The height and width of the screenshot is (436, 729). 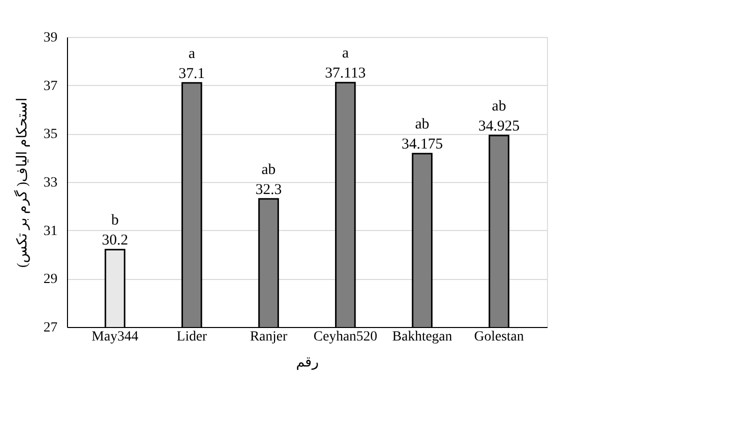 What do you see at coordinates (51, 38) in the screenshot?
I see `y-tick-label: 39` at bounding box center [51, 38].